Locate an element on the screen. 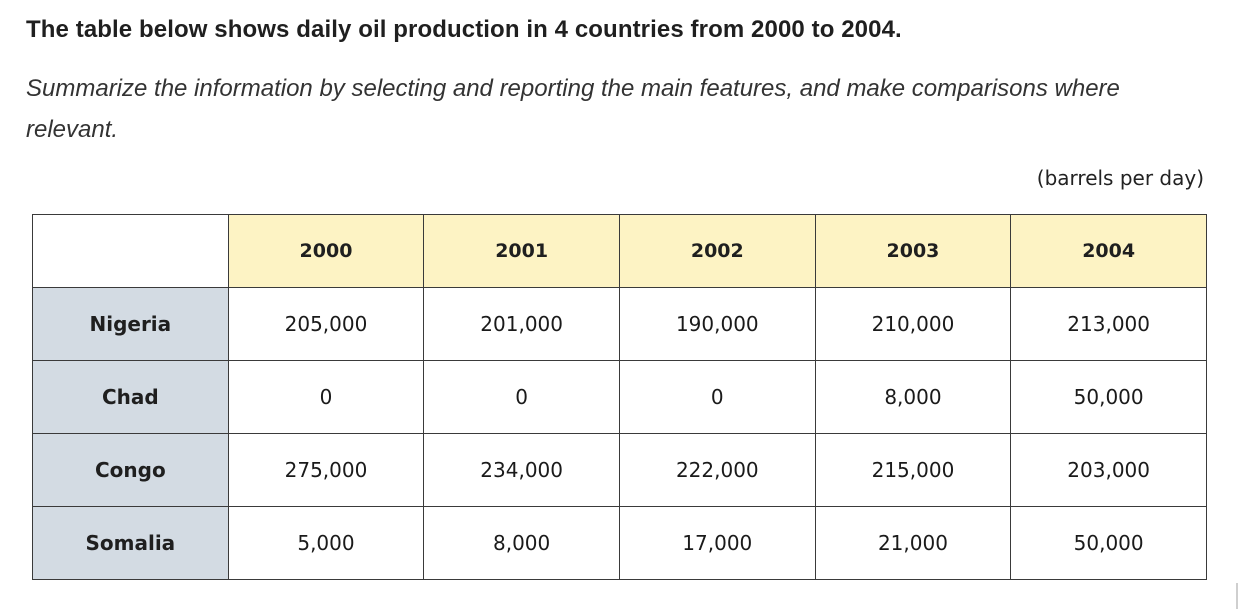 This screenshot has width=1244, height=612. value-cell: 222,000 is located at coordinates (717, 470).